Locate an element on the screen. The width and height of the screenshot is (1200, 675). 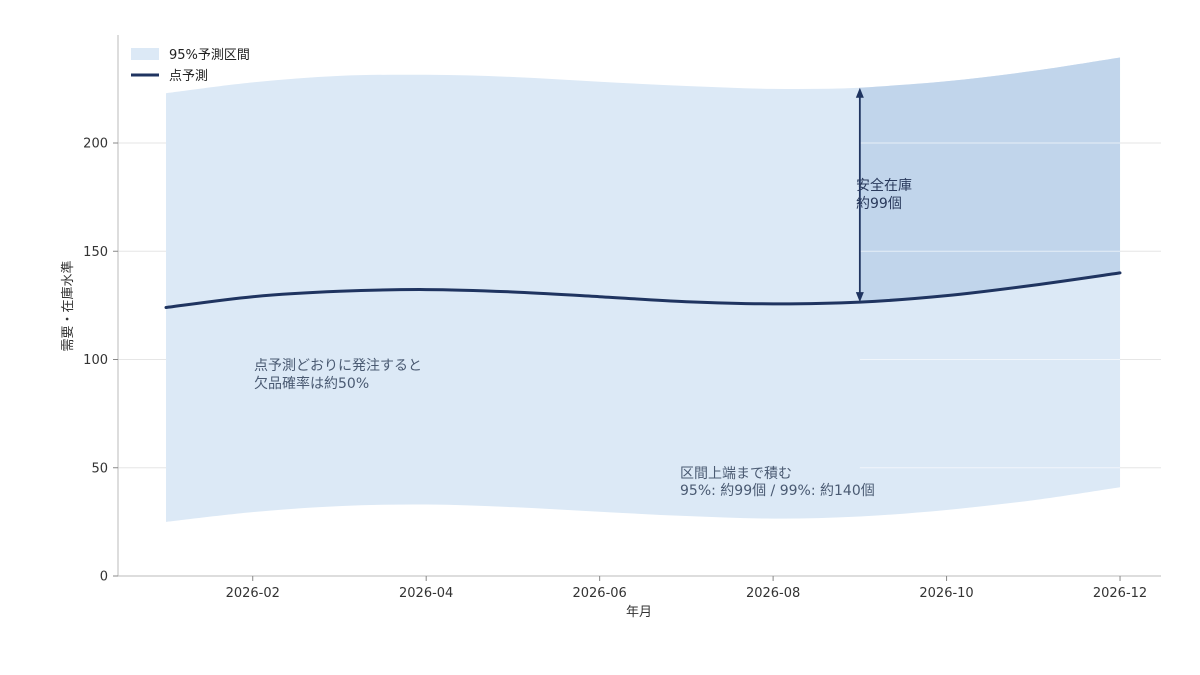
legend: 95%予測区間 点予測 is located at coordinates (190, 66).